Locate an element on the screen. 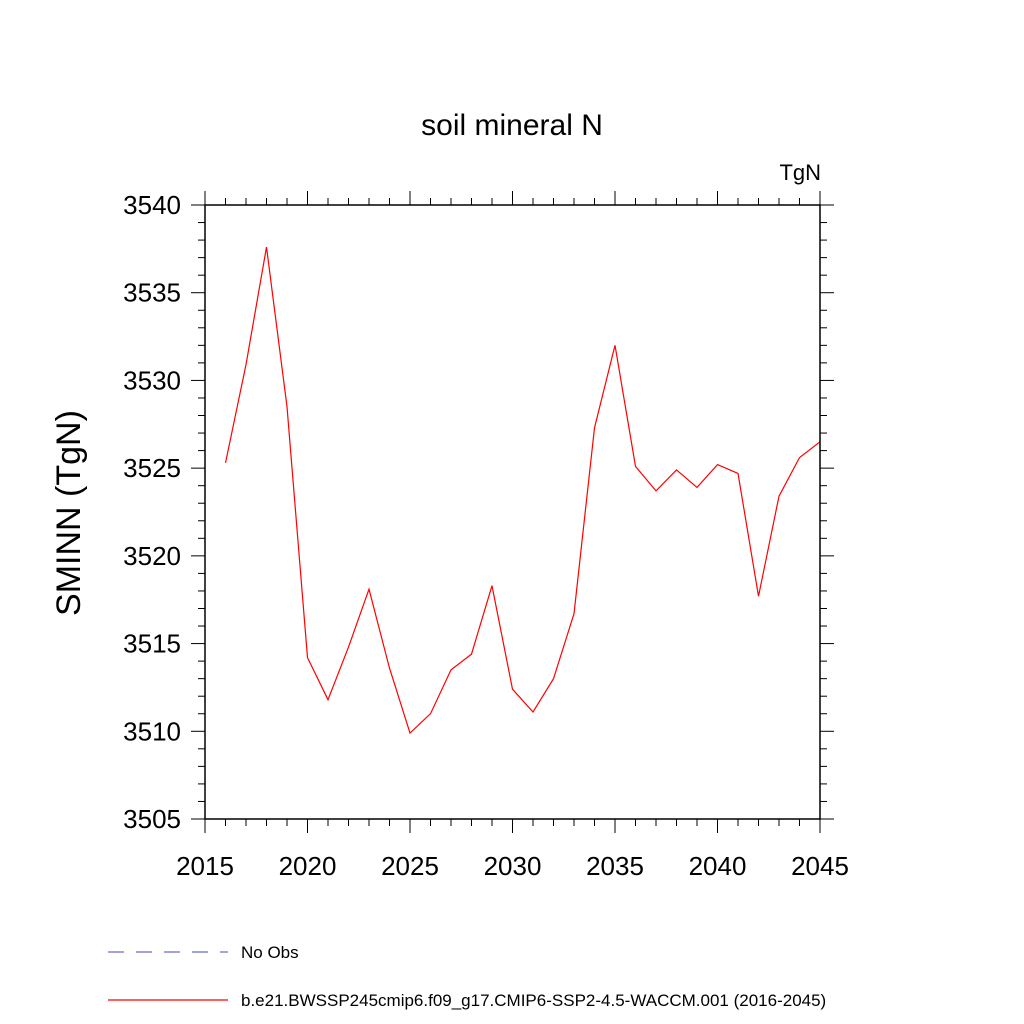 The width and height of the screenshot is (1024, 1024). y-tick-label: 3540 is located at coordinates (152, 205).